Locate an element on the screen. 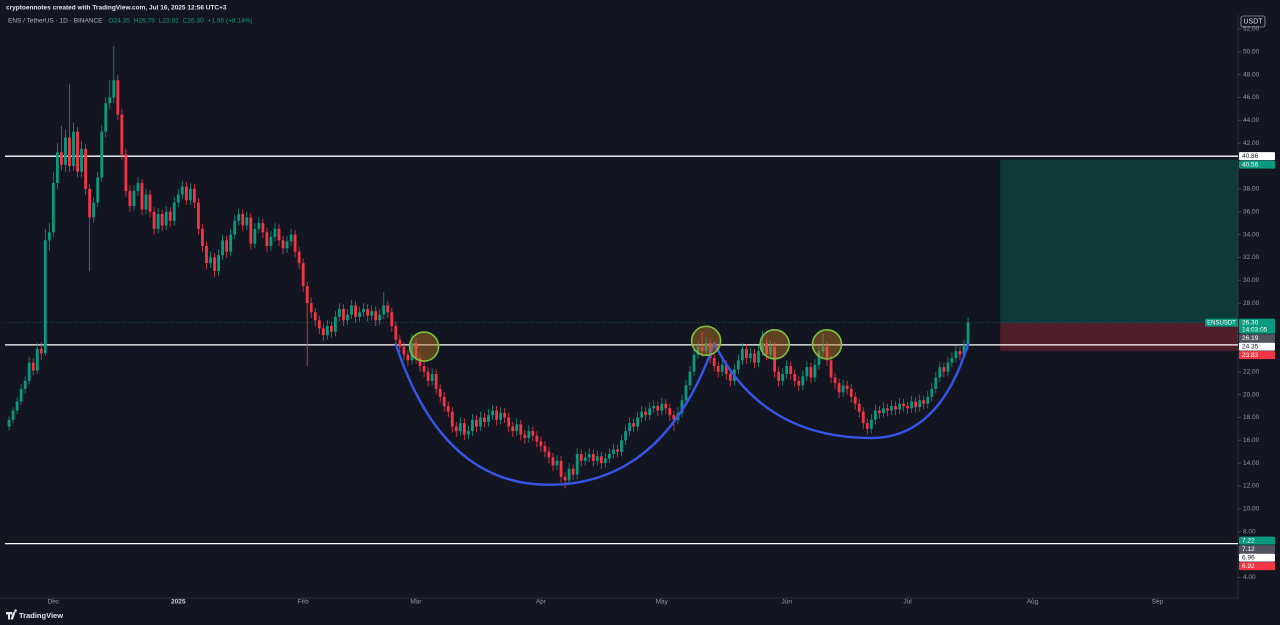 The height and width of the screenshot is (625, 1280). currency-badge is located at coordinates (1253, 21).